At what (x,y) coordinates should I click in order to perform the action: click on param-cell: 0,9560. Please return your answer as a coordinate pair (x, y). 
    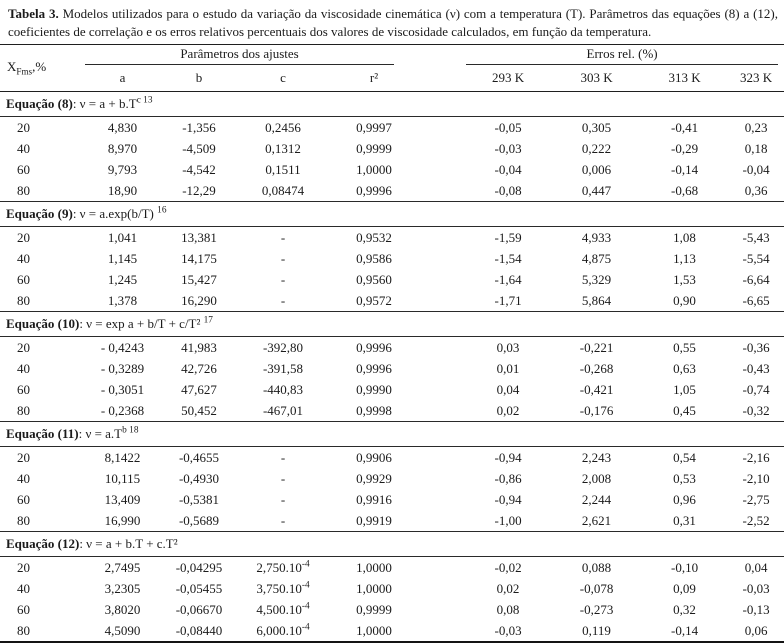
    Looking at the image, I should click on (374, 279).